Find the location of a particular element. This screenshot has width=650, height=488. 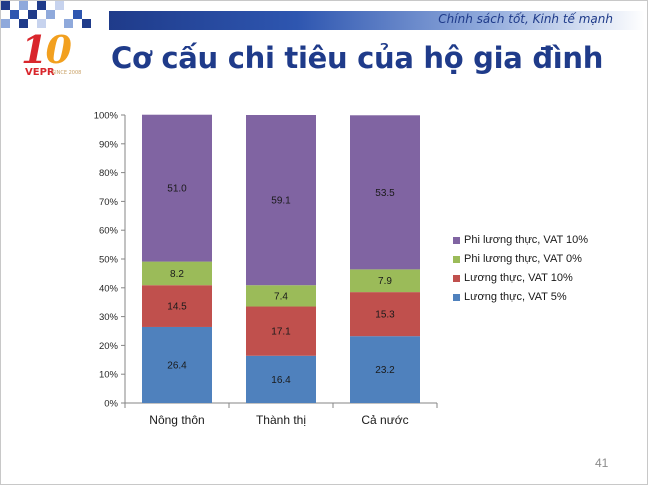

x-category-label: Nông thôn is located at coordinates (176, 420).